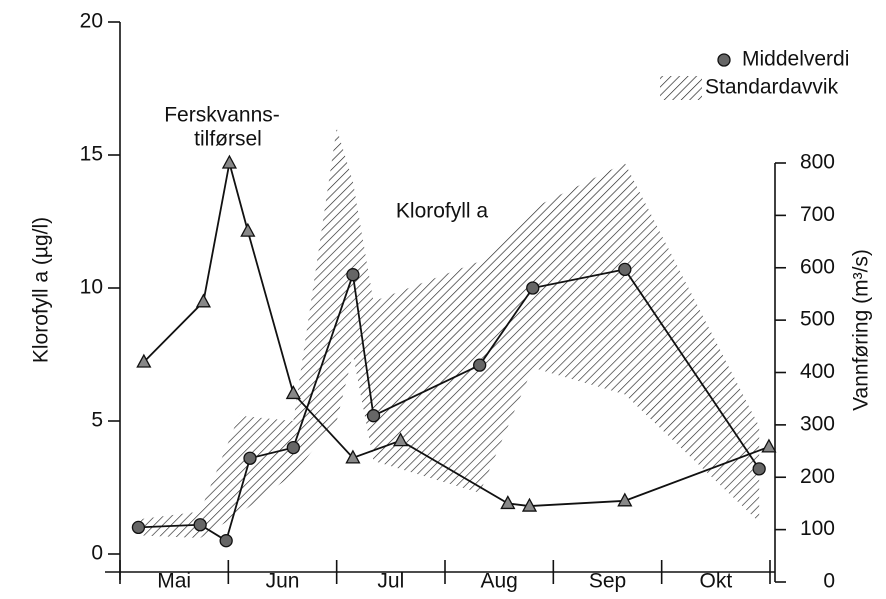 The image size is (886, 599). Describe the element at coordinates (498, 581) in the screenshot. I see `x-tick-label: Aug` at that location.